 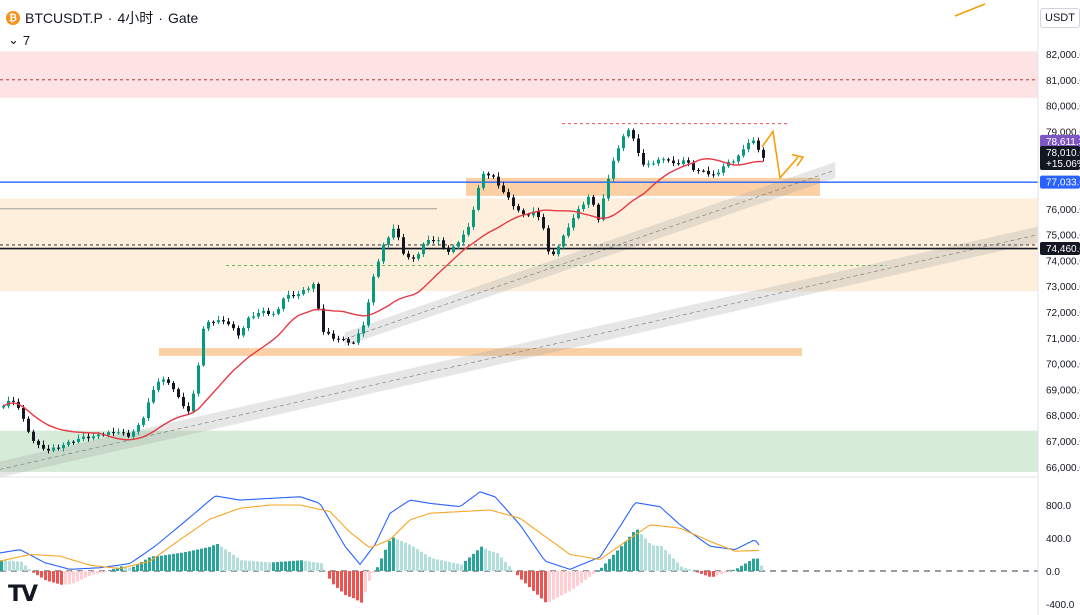 I want to click on indicator-toggle: ⌄ 7, so click(x=19, y=40).